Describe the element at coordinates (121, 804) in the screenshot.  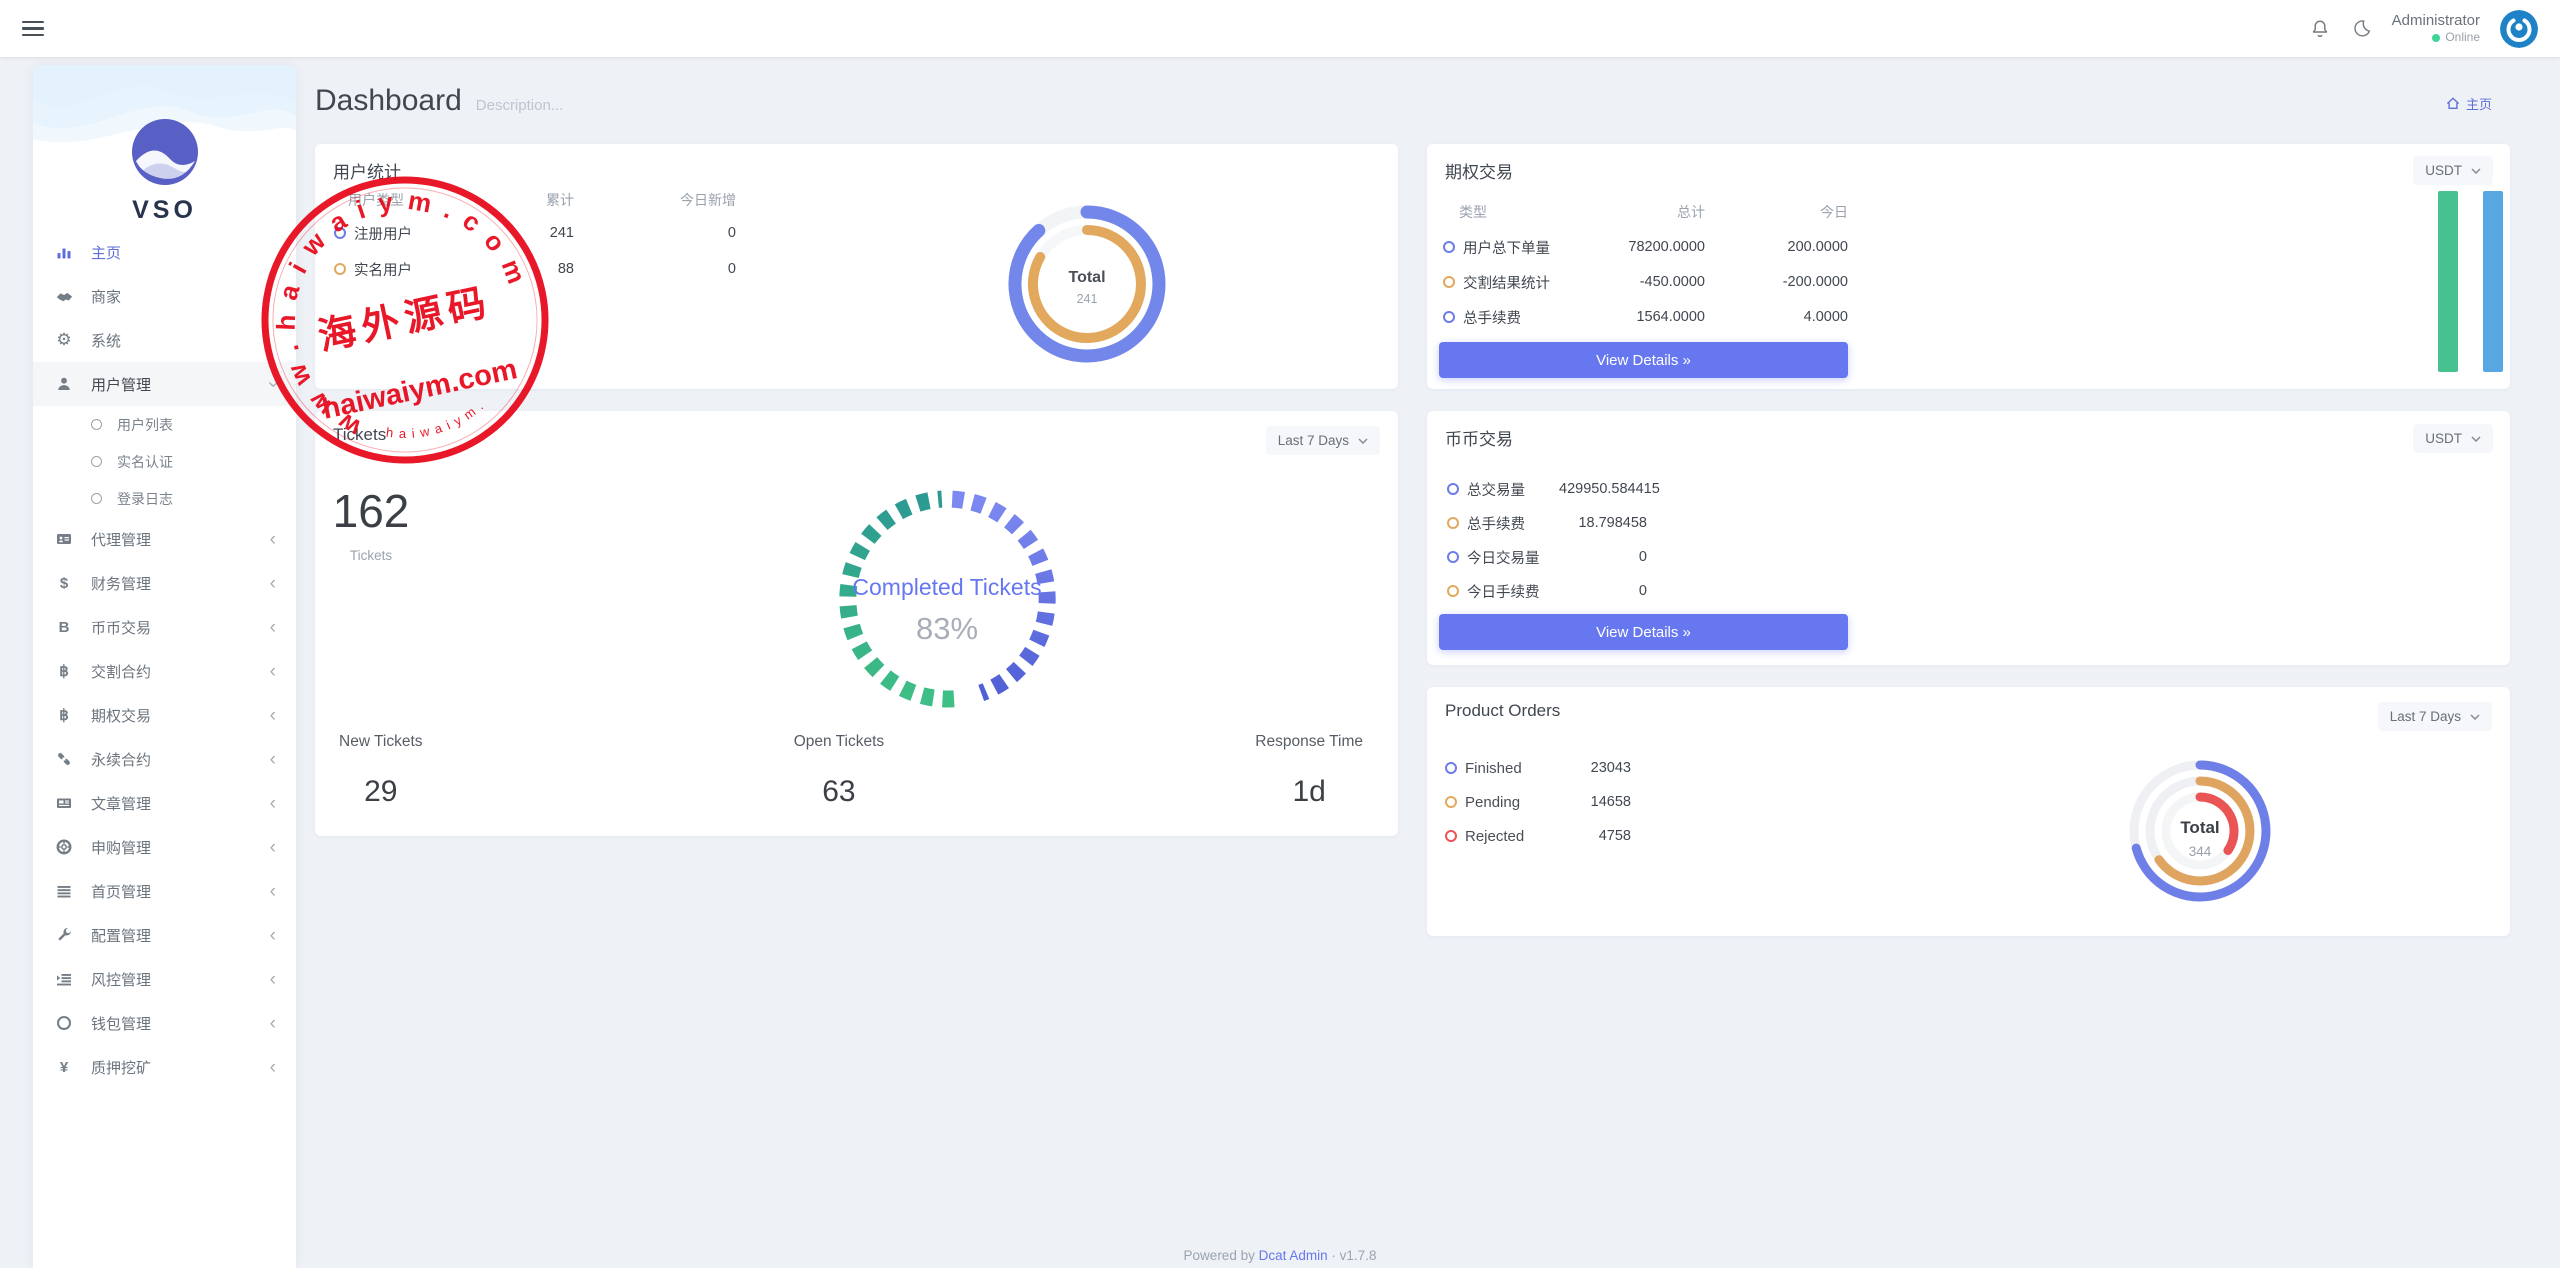
I see `sidebar-item-label: 文章管理` at that location.